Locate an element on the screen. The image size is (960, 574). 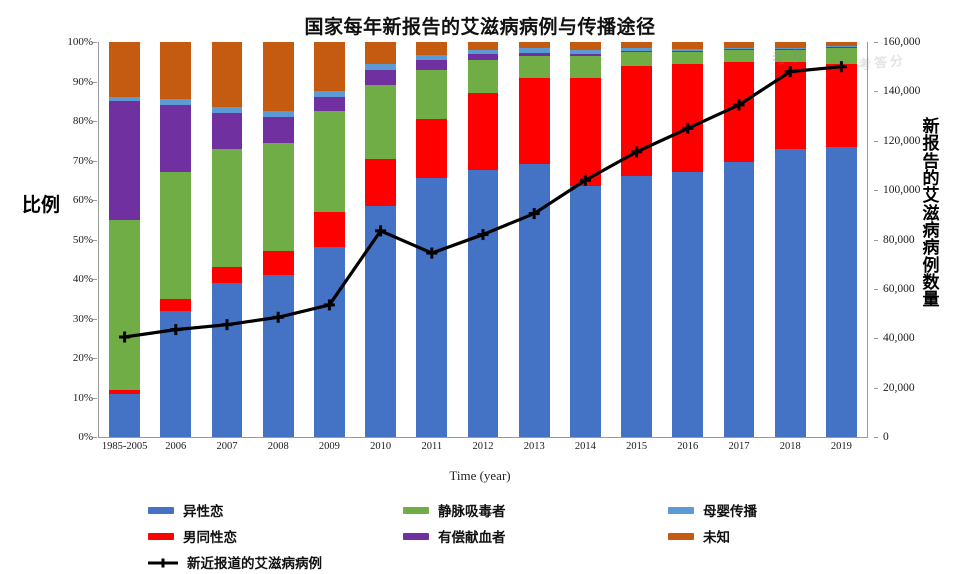
legend-item-heterosexual: 异性恋 is located at coordinates (186, 510).